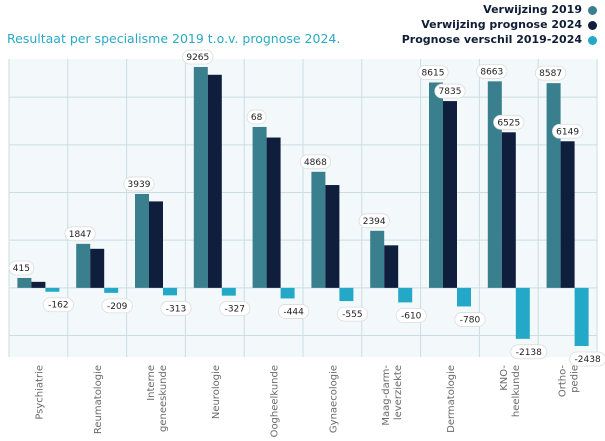 The image size is (605, 441). I want to click on category-label: Interne, so click(151, 383).